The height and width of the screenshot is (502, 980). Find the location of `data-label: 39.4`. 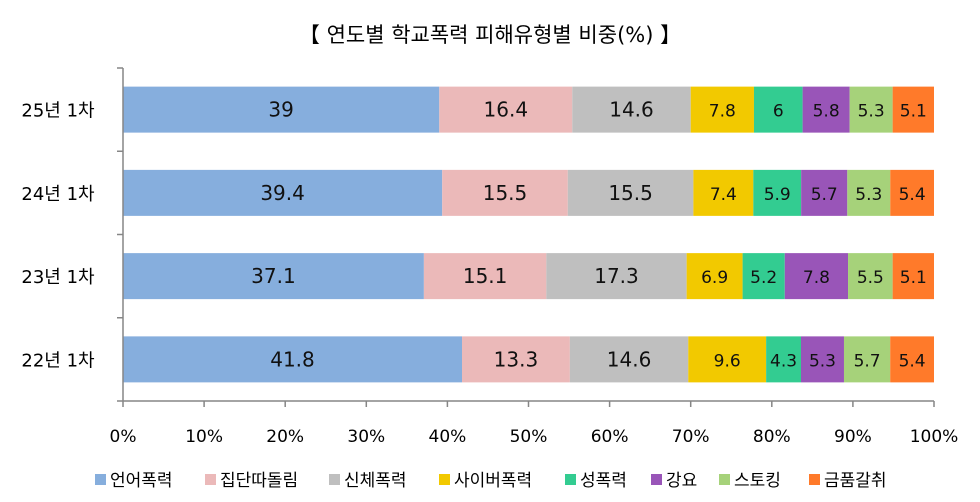

data-label: 39.4 is located at coordinates (282, 193).